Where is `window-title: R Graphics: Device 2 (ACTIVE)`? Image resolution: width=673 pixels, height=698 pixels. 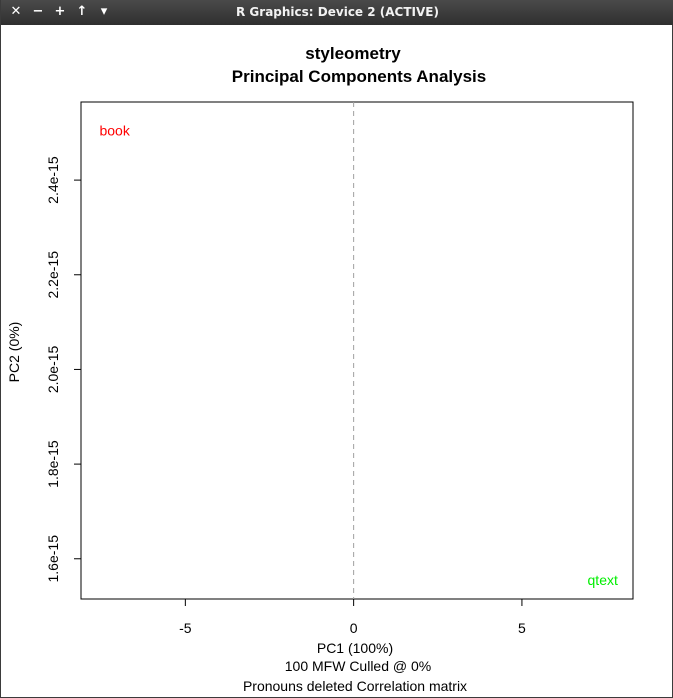 window-title: R Graphics: Device 2 (ACTIVE) is located at coordinates (337, 12).